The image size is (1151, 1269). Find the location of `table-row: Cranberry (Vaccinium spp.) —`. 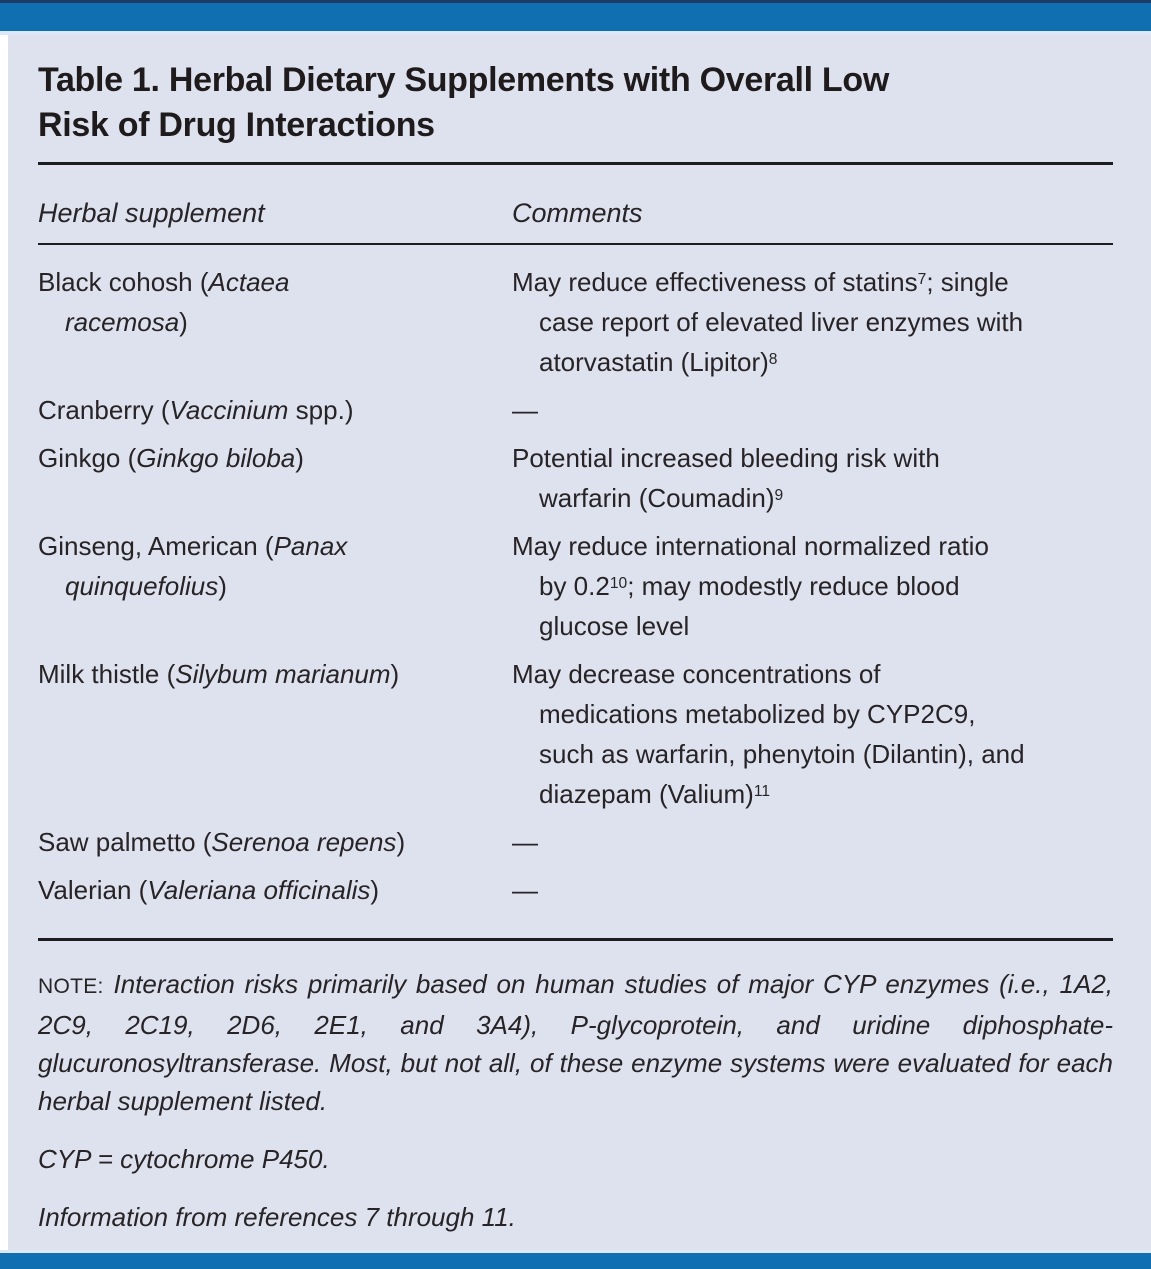

table-row: Cranberry (Vaccinium spp.) — is located at coordinates (575, 410).